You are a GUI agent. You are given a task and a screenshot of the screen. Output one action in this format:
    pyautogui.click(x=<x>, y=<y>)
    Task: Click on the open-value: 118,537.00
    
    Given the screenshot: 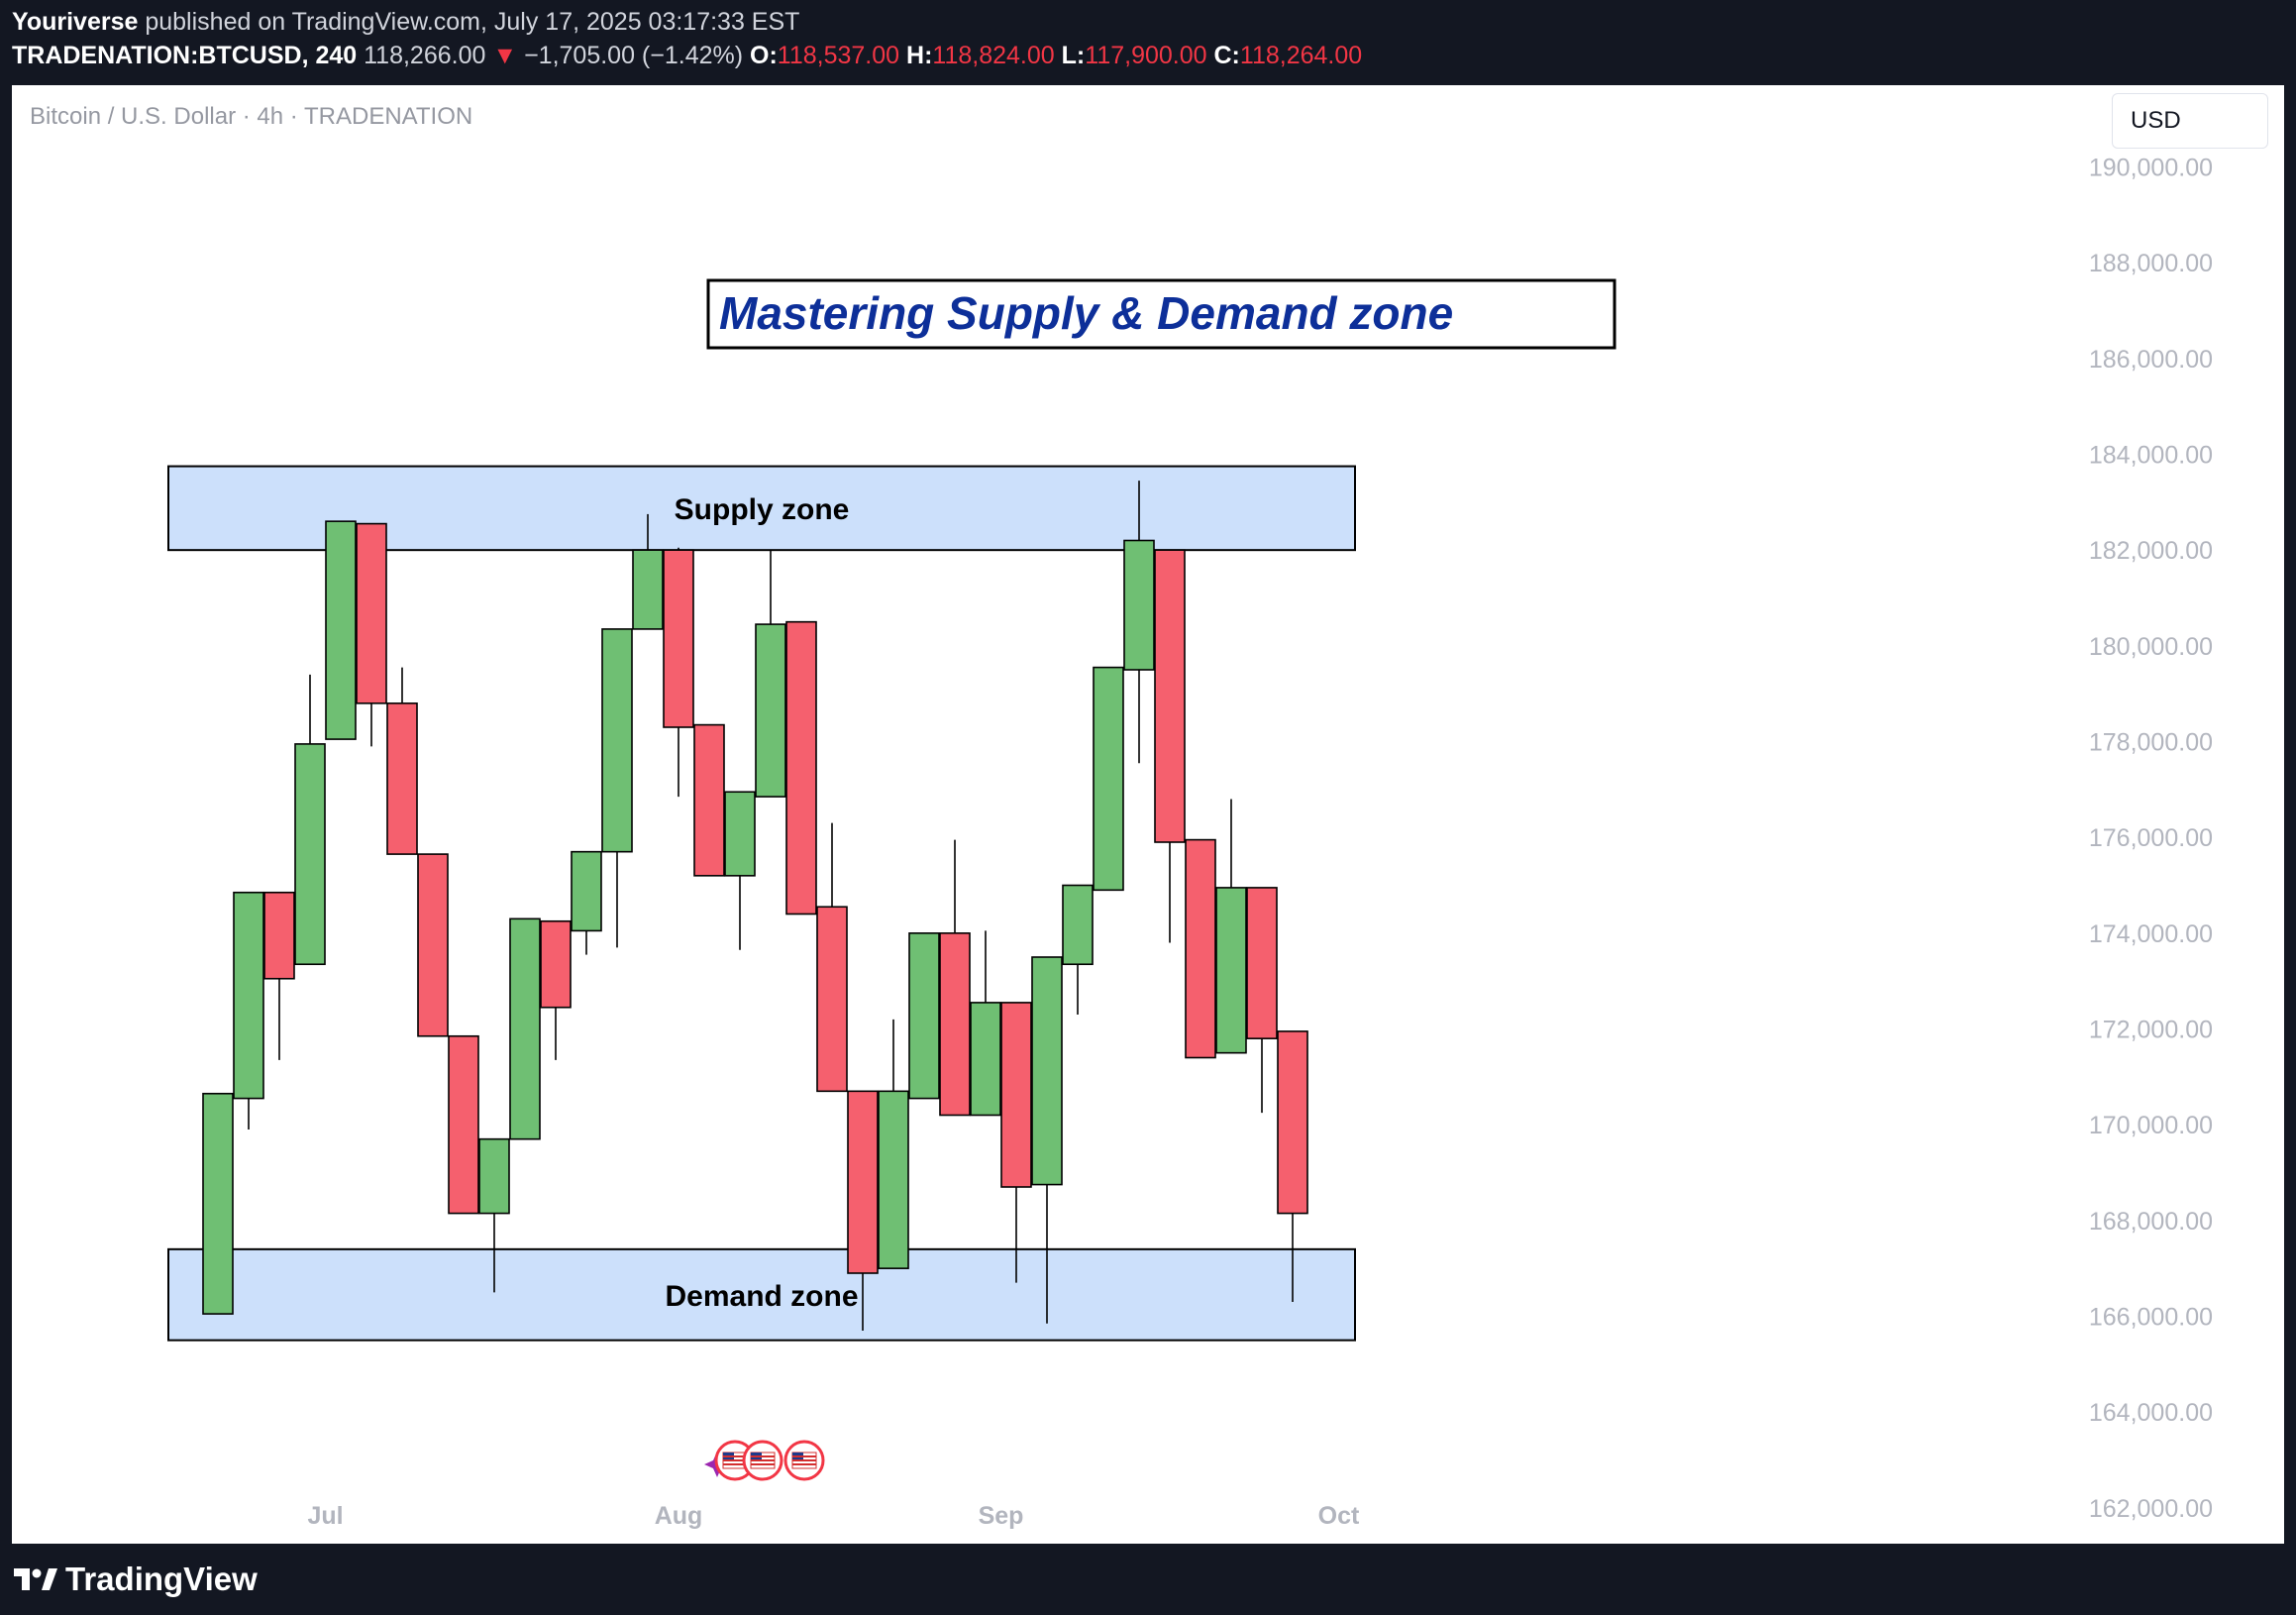 What is the action you would take?
    pyautogui.click(x=838, y=56)
    